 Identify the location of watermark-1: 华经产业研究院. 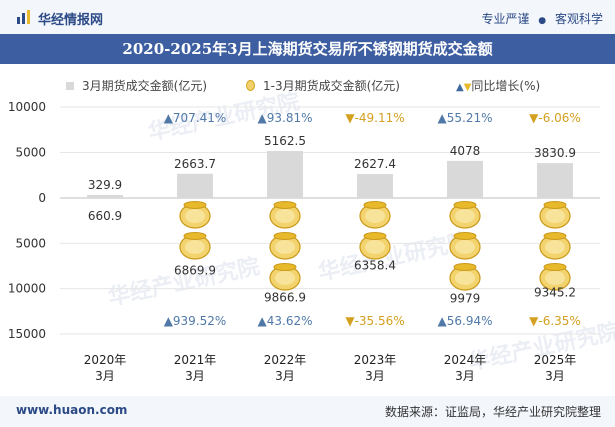
(394, 256).